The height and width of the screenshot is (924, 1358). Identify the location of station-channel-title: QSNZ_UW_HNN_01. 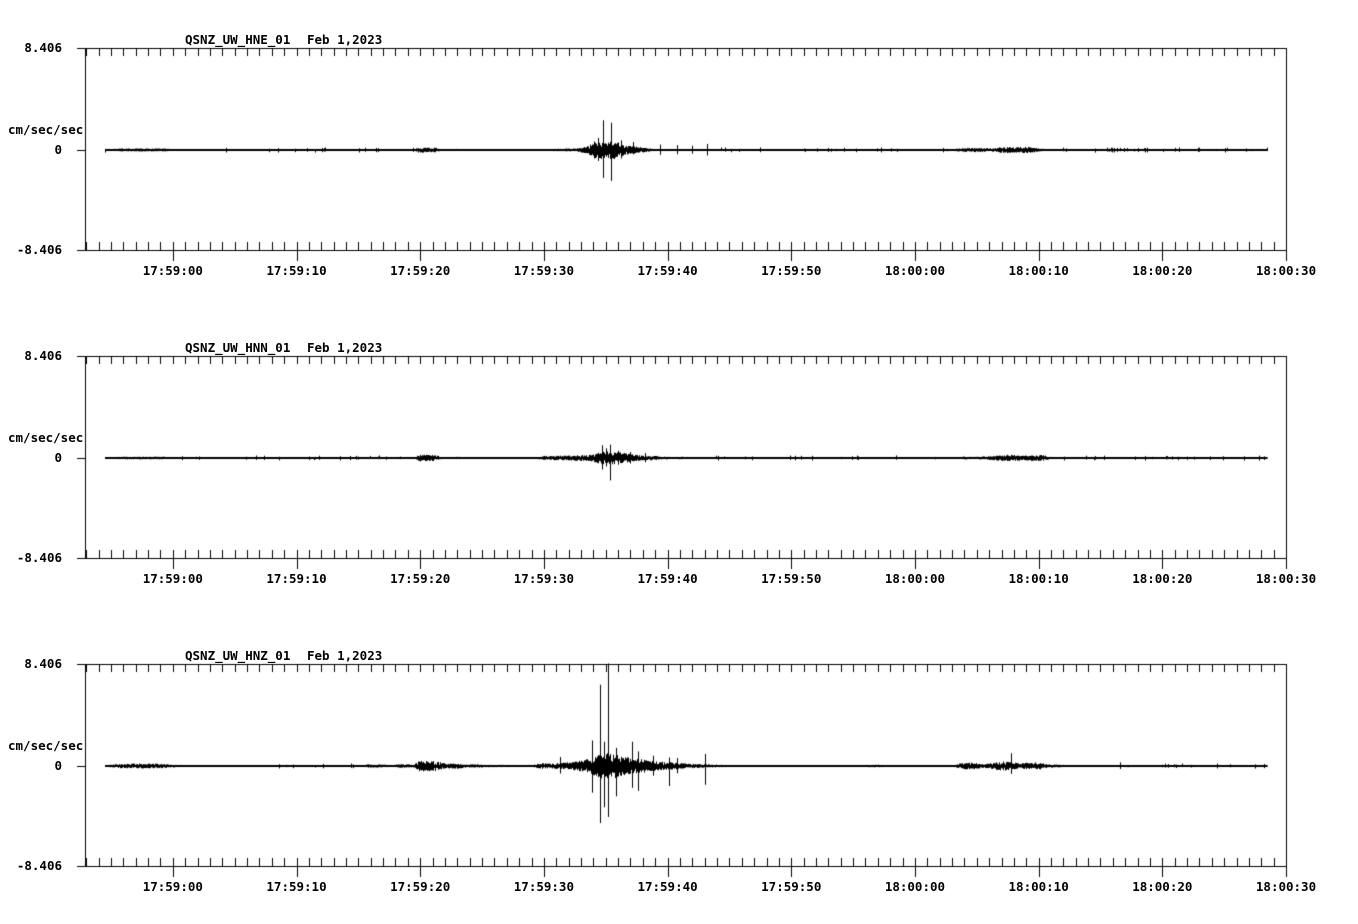
(238, 347).